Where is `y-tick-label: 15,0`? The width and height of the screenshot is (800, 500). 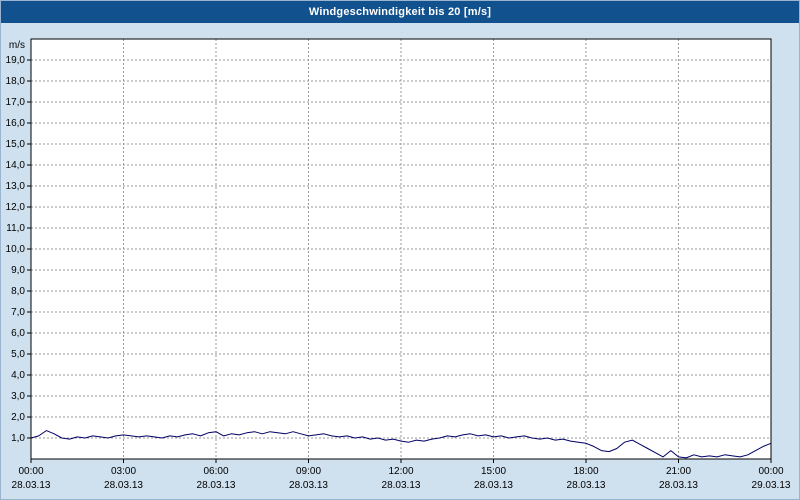 y-tick-label: 15,0 is located at coordinates (16, 144).